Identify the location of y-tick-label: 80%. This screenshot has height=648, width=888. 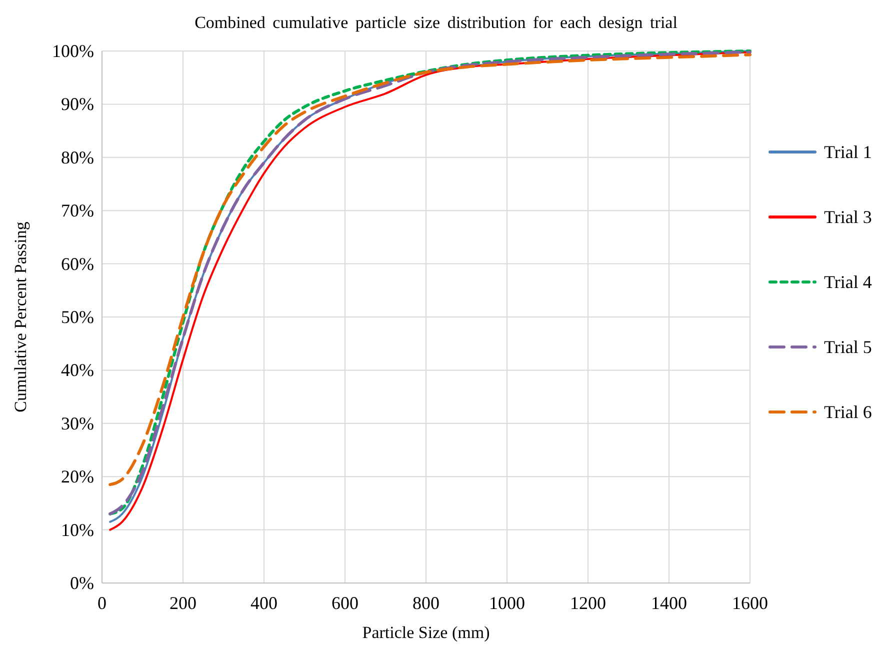
(77, 157).